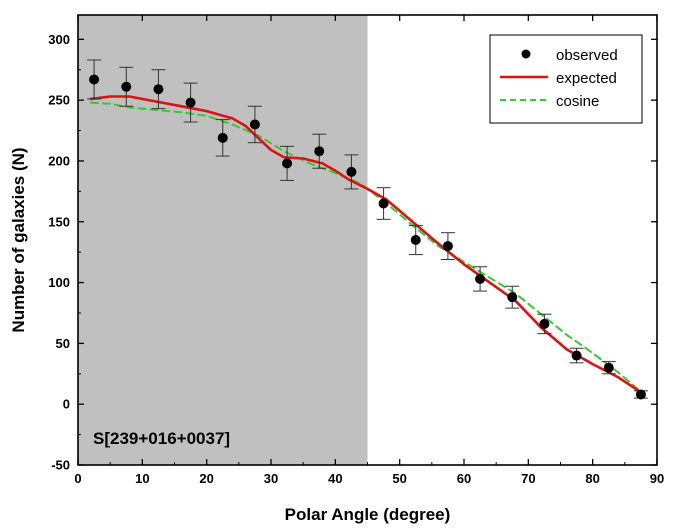 The image size is (676, 531). What do you see at coordinates (66, 404) in the screenshot?
I see `y-tick-label: 0` at bounding box center [66, 404].